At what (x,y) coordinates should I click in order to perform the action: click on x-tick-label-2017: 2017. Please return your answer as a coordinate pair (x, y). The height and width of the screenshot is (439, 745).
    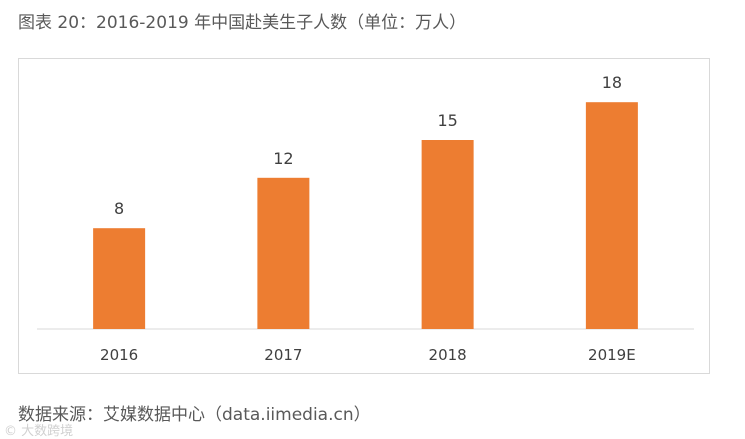
    Looking at the image, I should click on (283, 355).